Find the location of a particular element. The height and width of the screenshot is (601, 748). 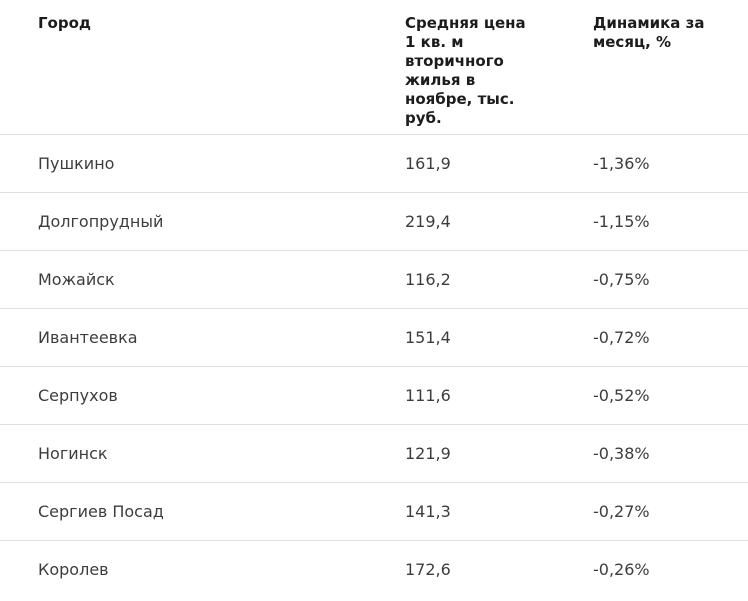

price-cell: 161,9 is located at coordinates (428, 163).